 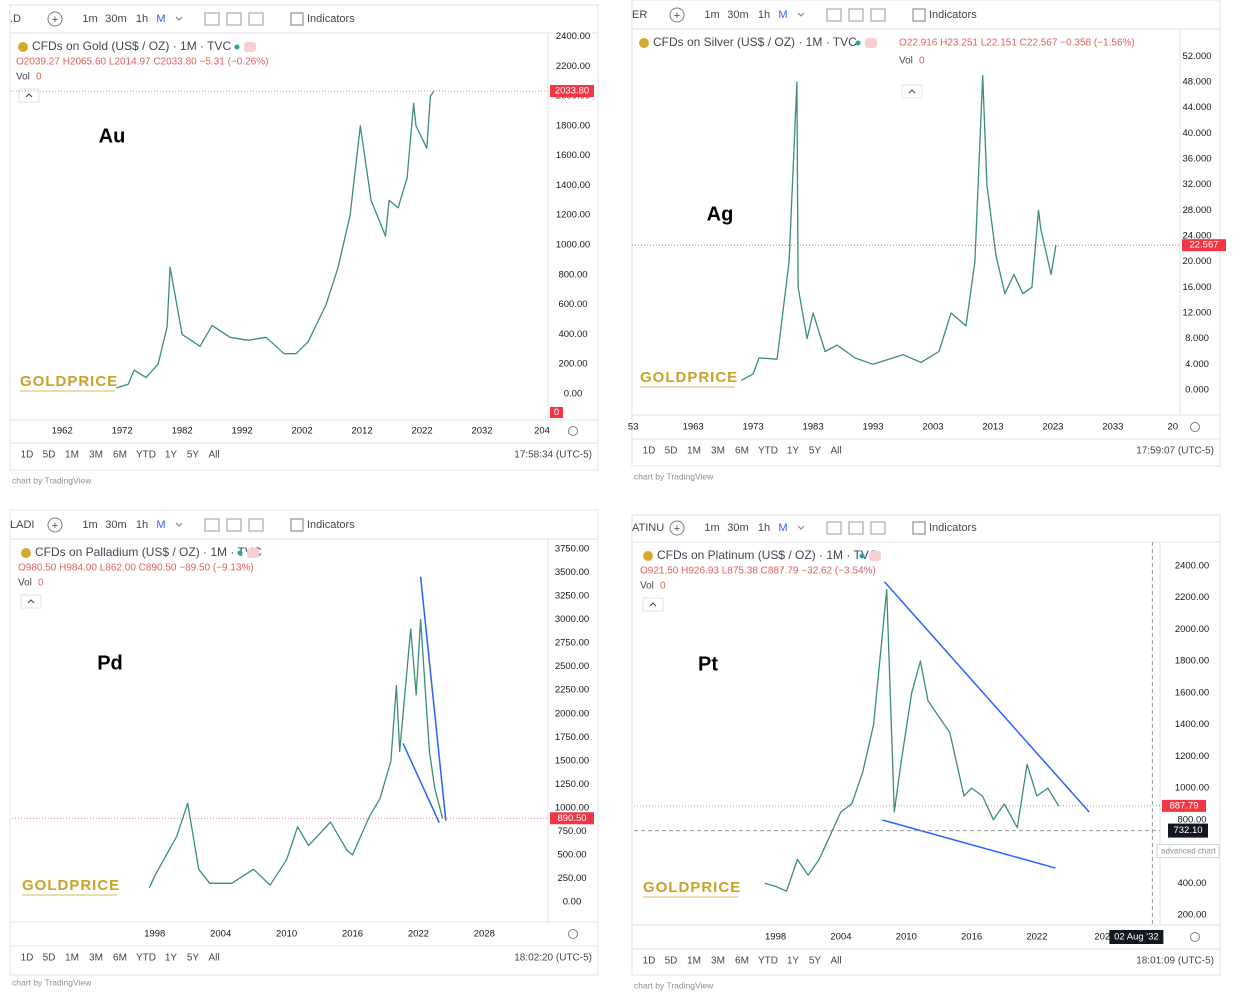 What do you see at coordinates (572, 619) in the screenshot?
I see `y-tick-label: 3000.00` at bounding box center [572, 619].